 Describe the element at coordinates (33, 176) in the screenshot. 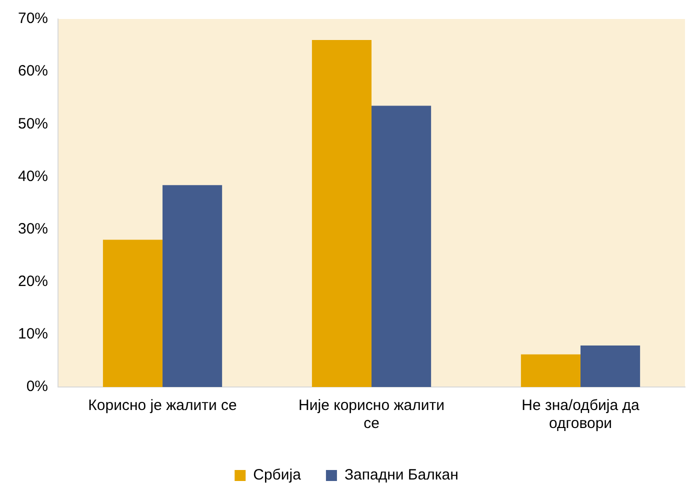

I see `y-tick-label: 40%` at that location.